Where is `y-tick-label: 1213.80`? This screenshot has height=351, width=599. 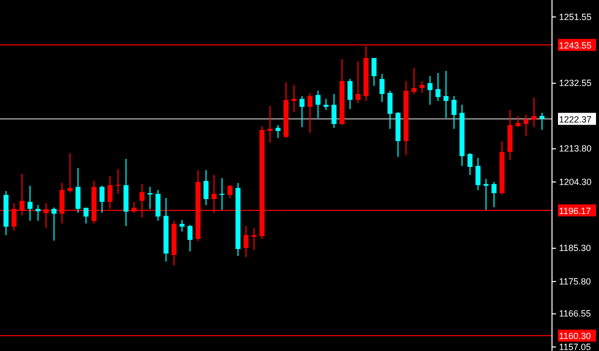 y-tick-label: 1213.80 is located at coordinates (575, 149).